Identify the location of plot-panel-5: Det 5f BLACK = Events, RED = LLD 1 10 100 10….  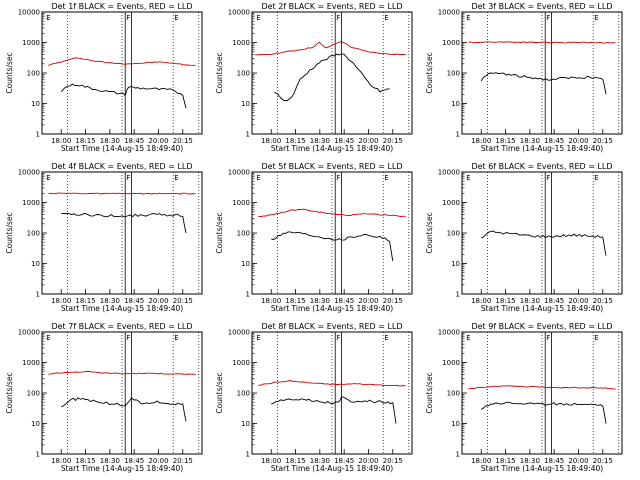
(314, 237).